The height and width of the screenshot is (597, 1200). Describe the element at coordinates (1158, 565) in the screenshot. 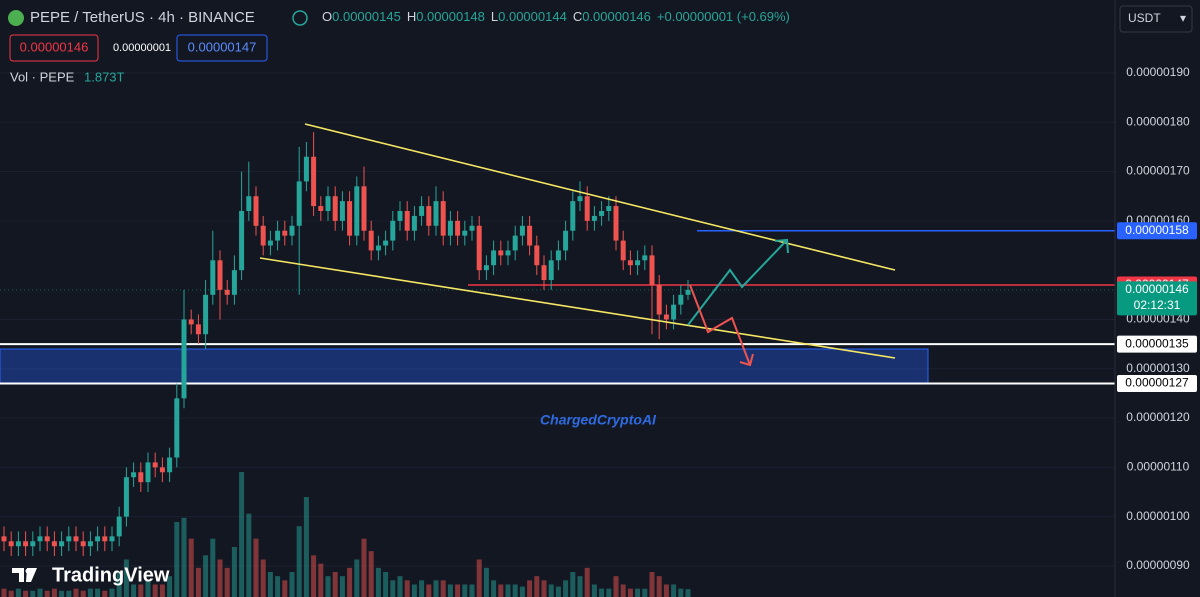

I see `y-tick-label: 0.00000090` at that location.